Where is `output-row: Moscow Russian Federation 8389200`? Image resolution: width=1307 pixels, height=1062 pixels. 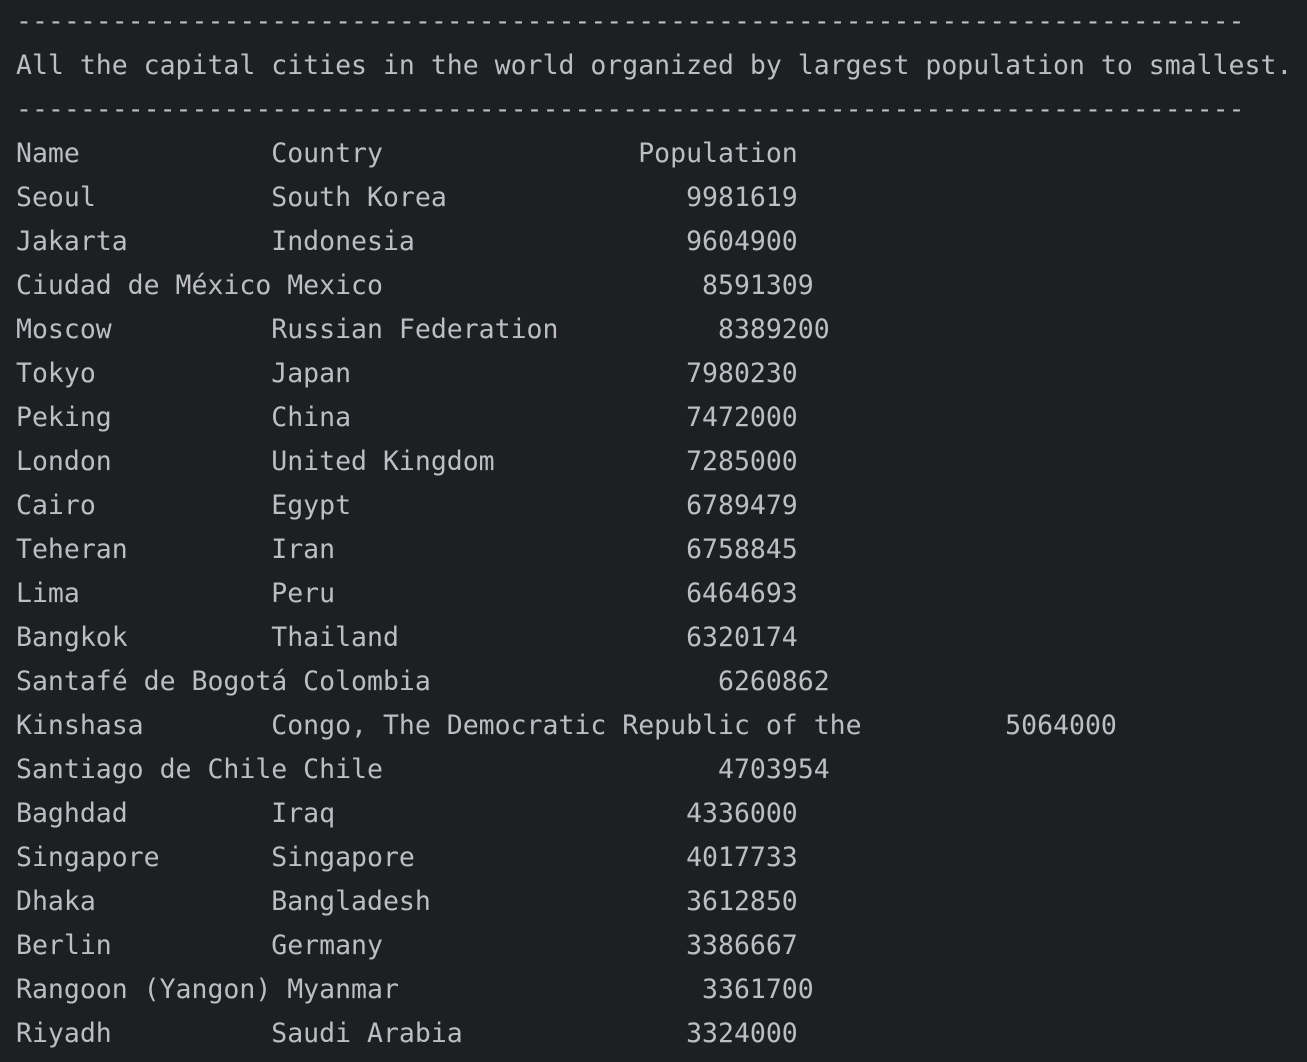 output-row: Moscow Russian Federation 8389200 is located at coordinates (423, 329).